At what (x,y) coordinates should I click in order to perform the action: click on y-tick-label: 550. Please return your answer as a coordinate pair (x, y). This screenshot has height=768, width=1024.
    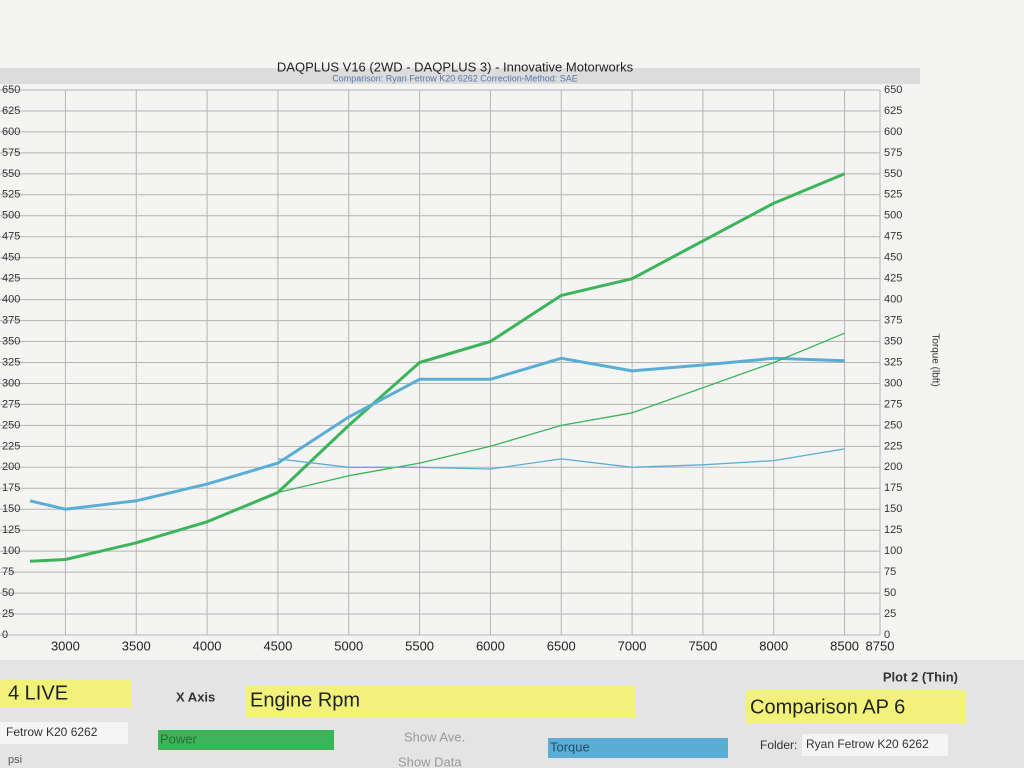
    Looking at the image, I should click on (11, 174).